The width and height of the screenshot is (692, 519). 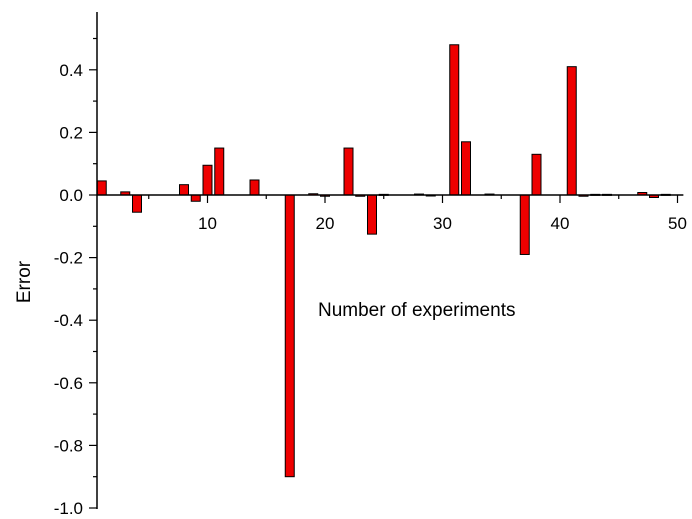 I want to click on y-tick-label: -0.6, so click(x=68, y=383).